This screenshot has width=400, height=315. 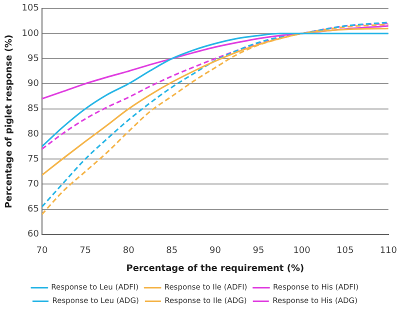 I want to click on y-tick-label: 85, so click(x=33, y=109).